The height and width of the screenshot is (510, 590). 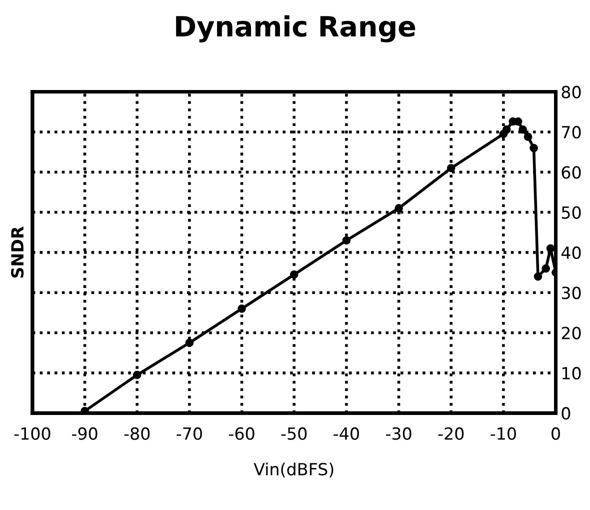 What do you see at coordinates (571, 172) in the screenshot?
I see `y2-tick-label: 60` at bounding box center [571, 172].